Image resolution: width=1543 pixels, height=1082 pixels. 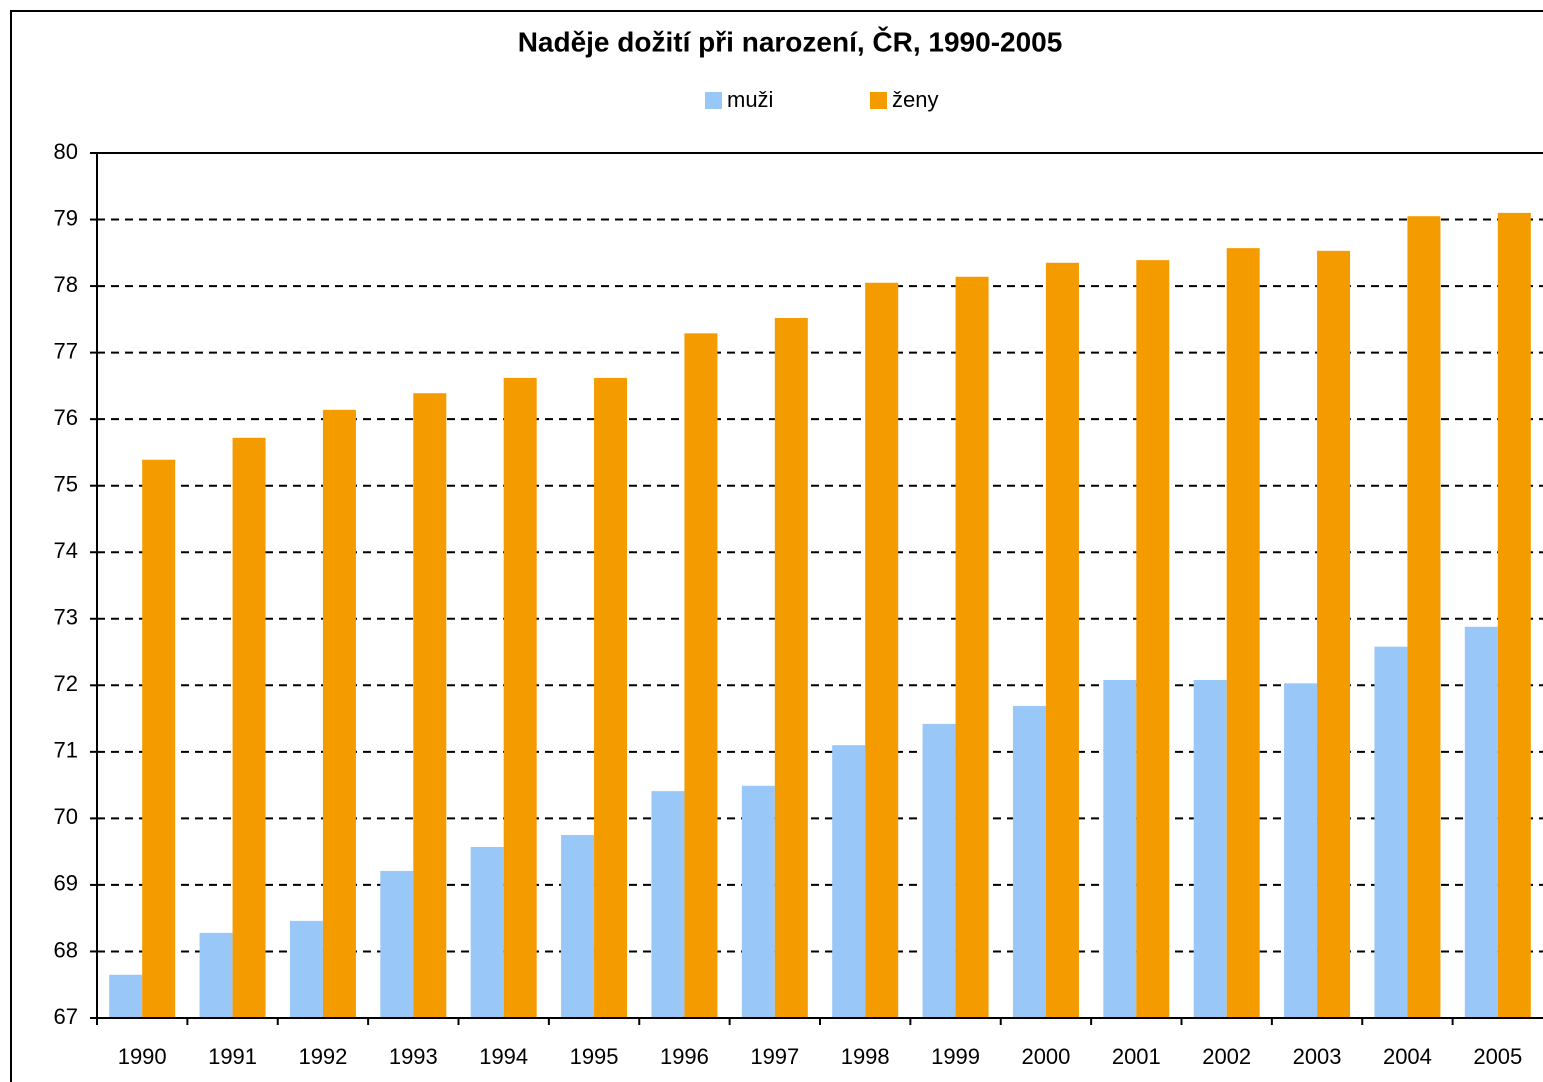 I want to click on x-tick-label: 1994, so click(x=503, y=1056).